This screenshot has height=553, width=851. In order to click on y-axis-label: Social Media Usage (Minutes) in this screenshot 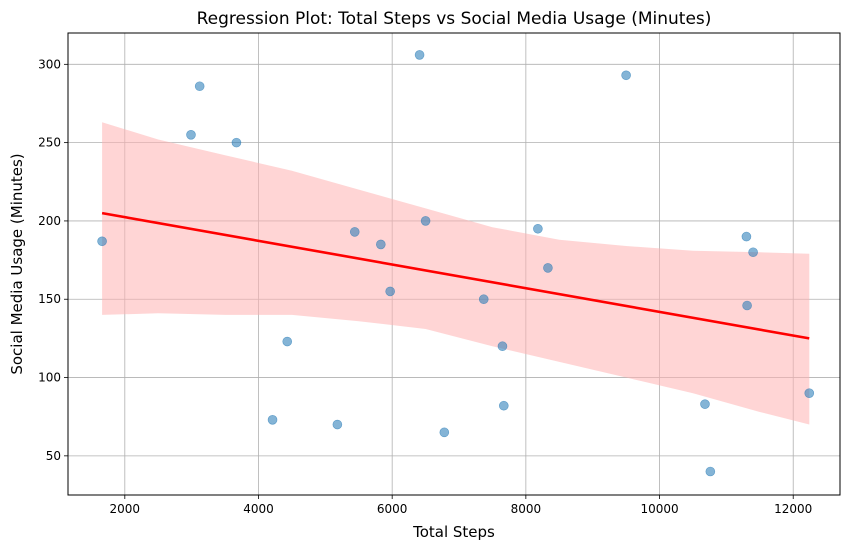, I will do `click(17, 263)`.